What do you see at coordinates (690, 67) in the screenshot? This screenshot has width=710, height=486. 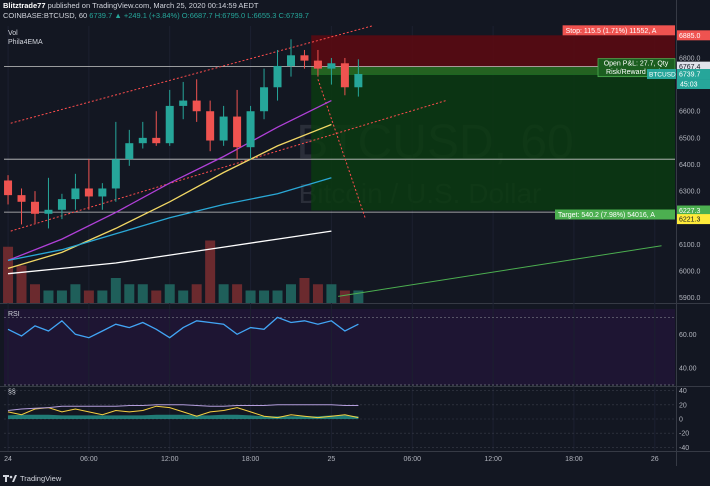 I see `price-label: 6767.4` at bounding box center [690, 67].